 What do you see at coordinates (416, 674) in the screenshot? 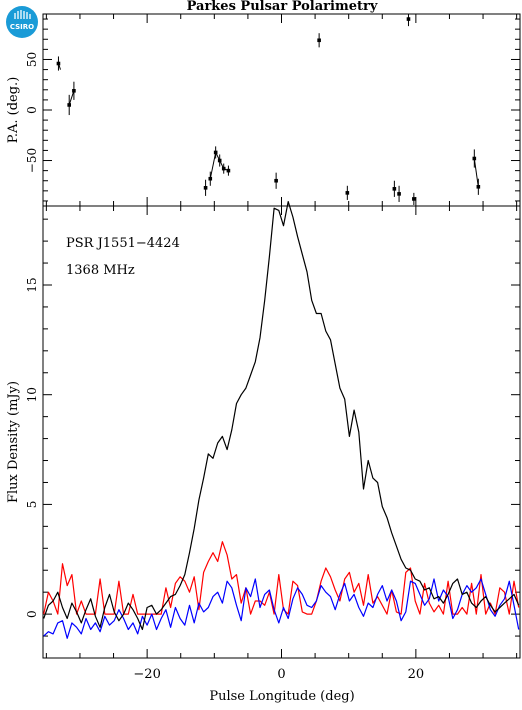
I see `x-tick-label: 20` at bounding box center [416, 674].